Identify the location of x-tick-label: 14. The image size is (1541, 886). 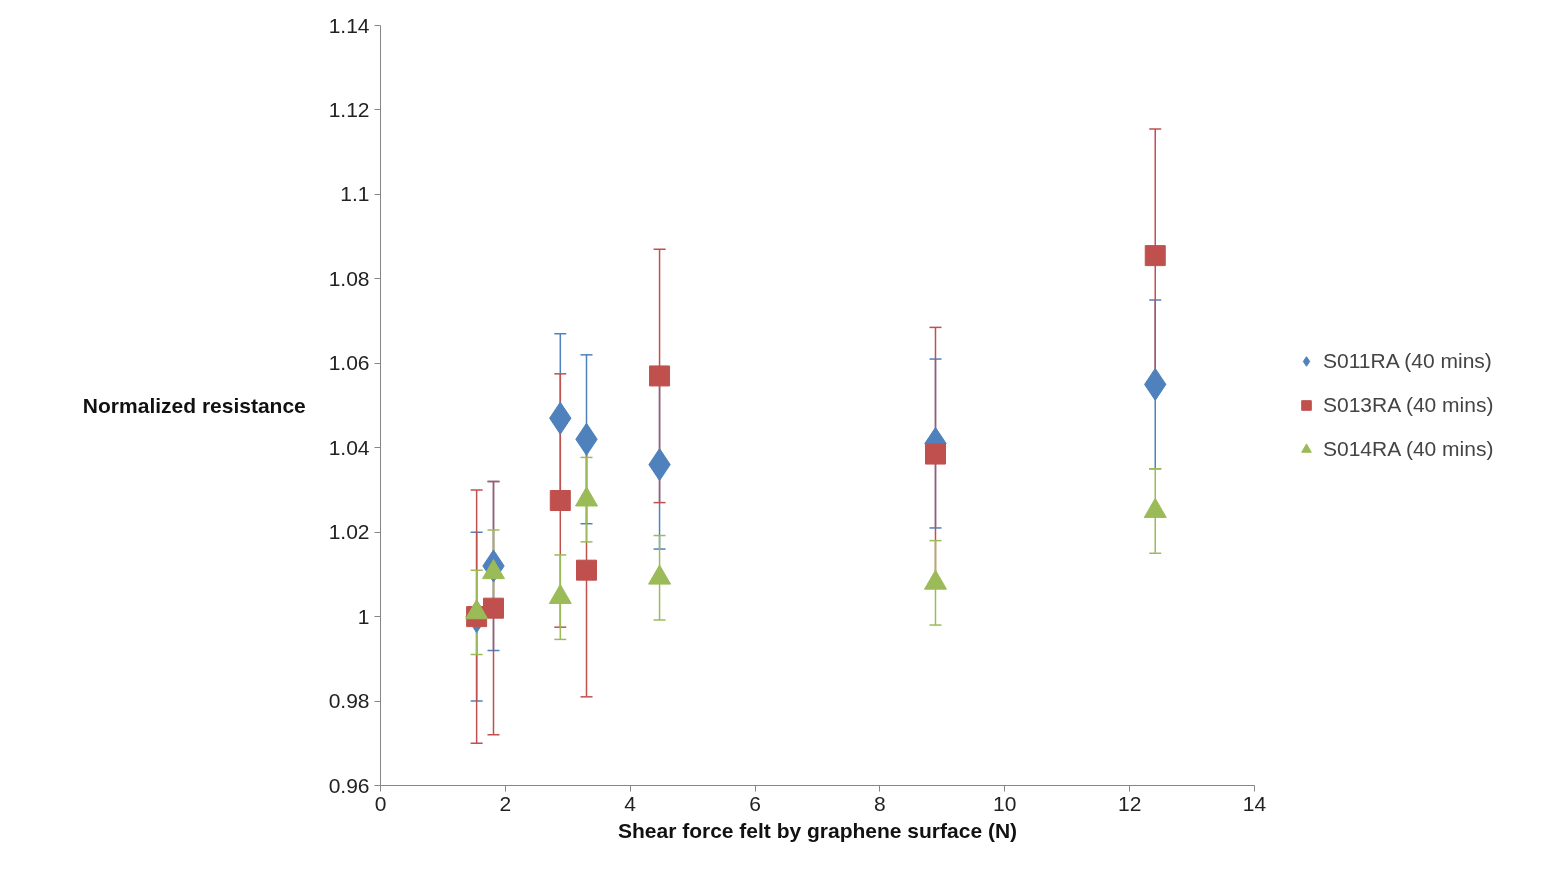
(1254, 803).